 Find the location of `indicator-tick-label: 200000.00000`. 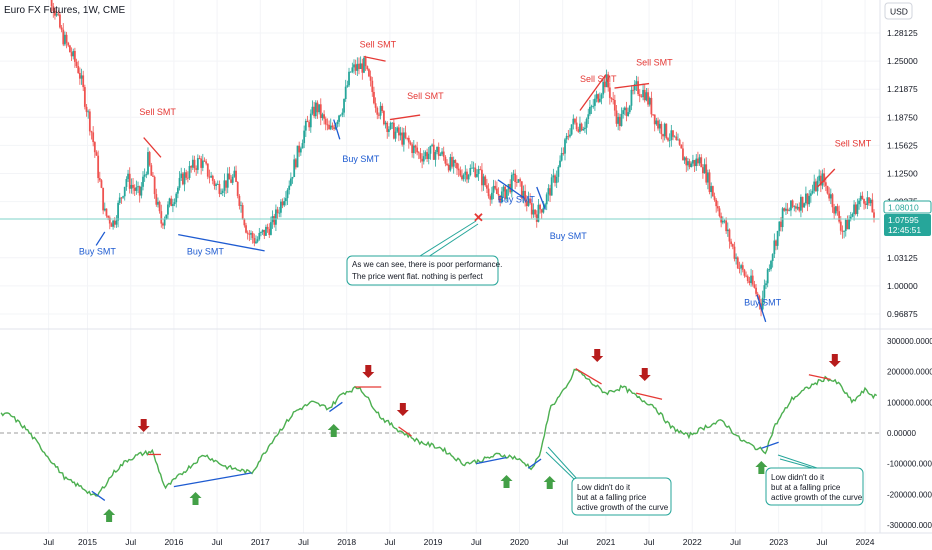

indicator-tick-label: 200000.00000 is located at coordinates (909, 372).